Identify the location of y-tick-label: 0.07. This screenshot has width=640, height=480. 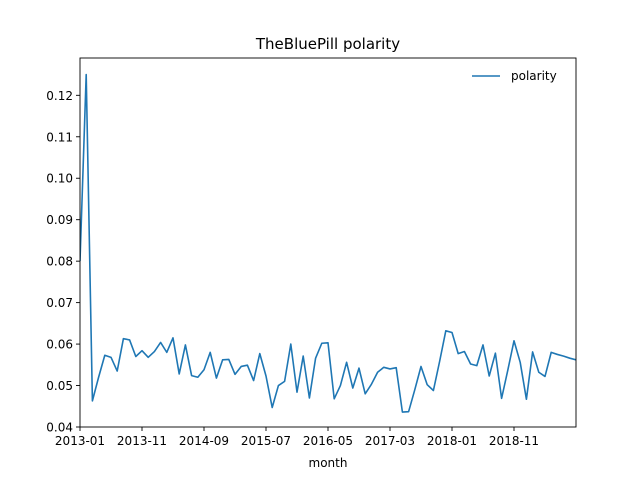
(59, 303).